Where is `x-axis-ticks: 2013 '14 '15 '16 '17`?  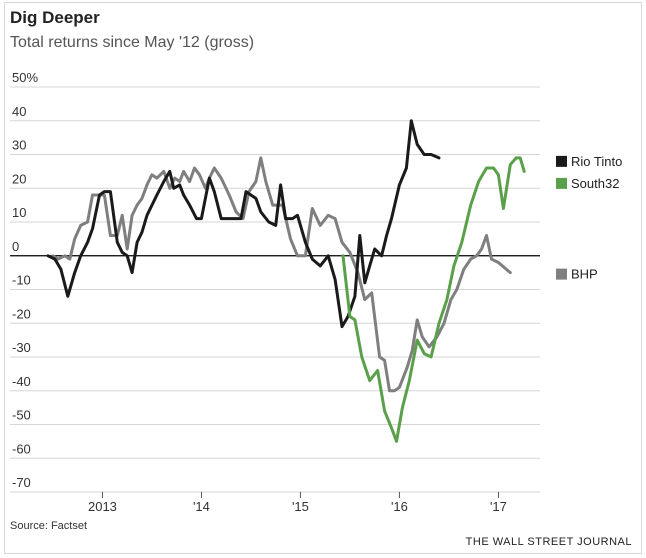 x-axis-ticks: 2013 '14 '15 '16 '17 is located at coordinates (297, 503).